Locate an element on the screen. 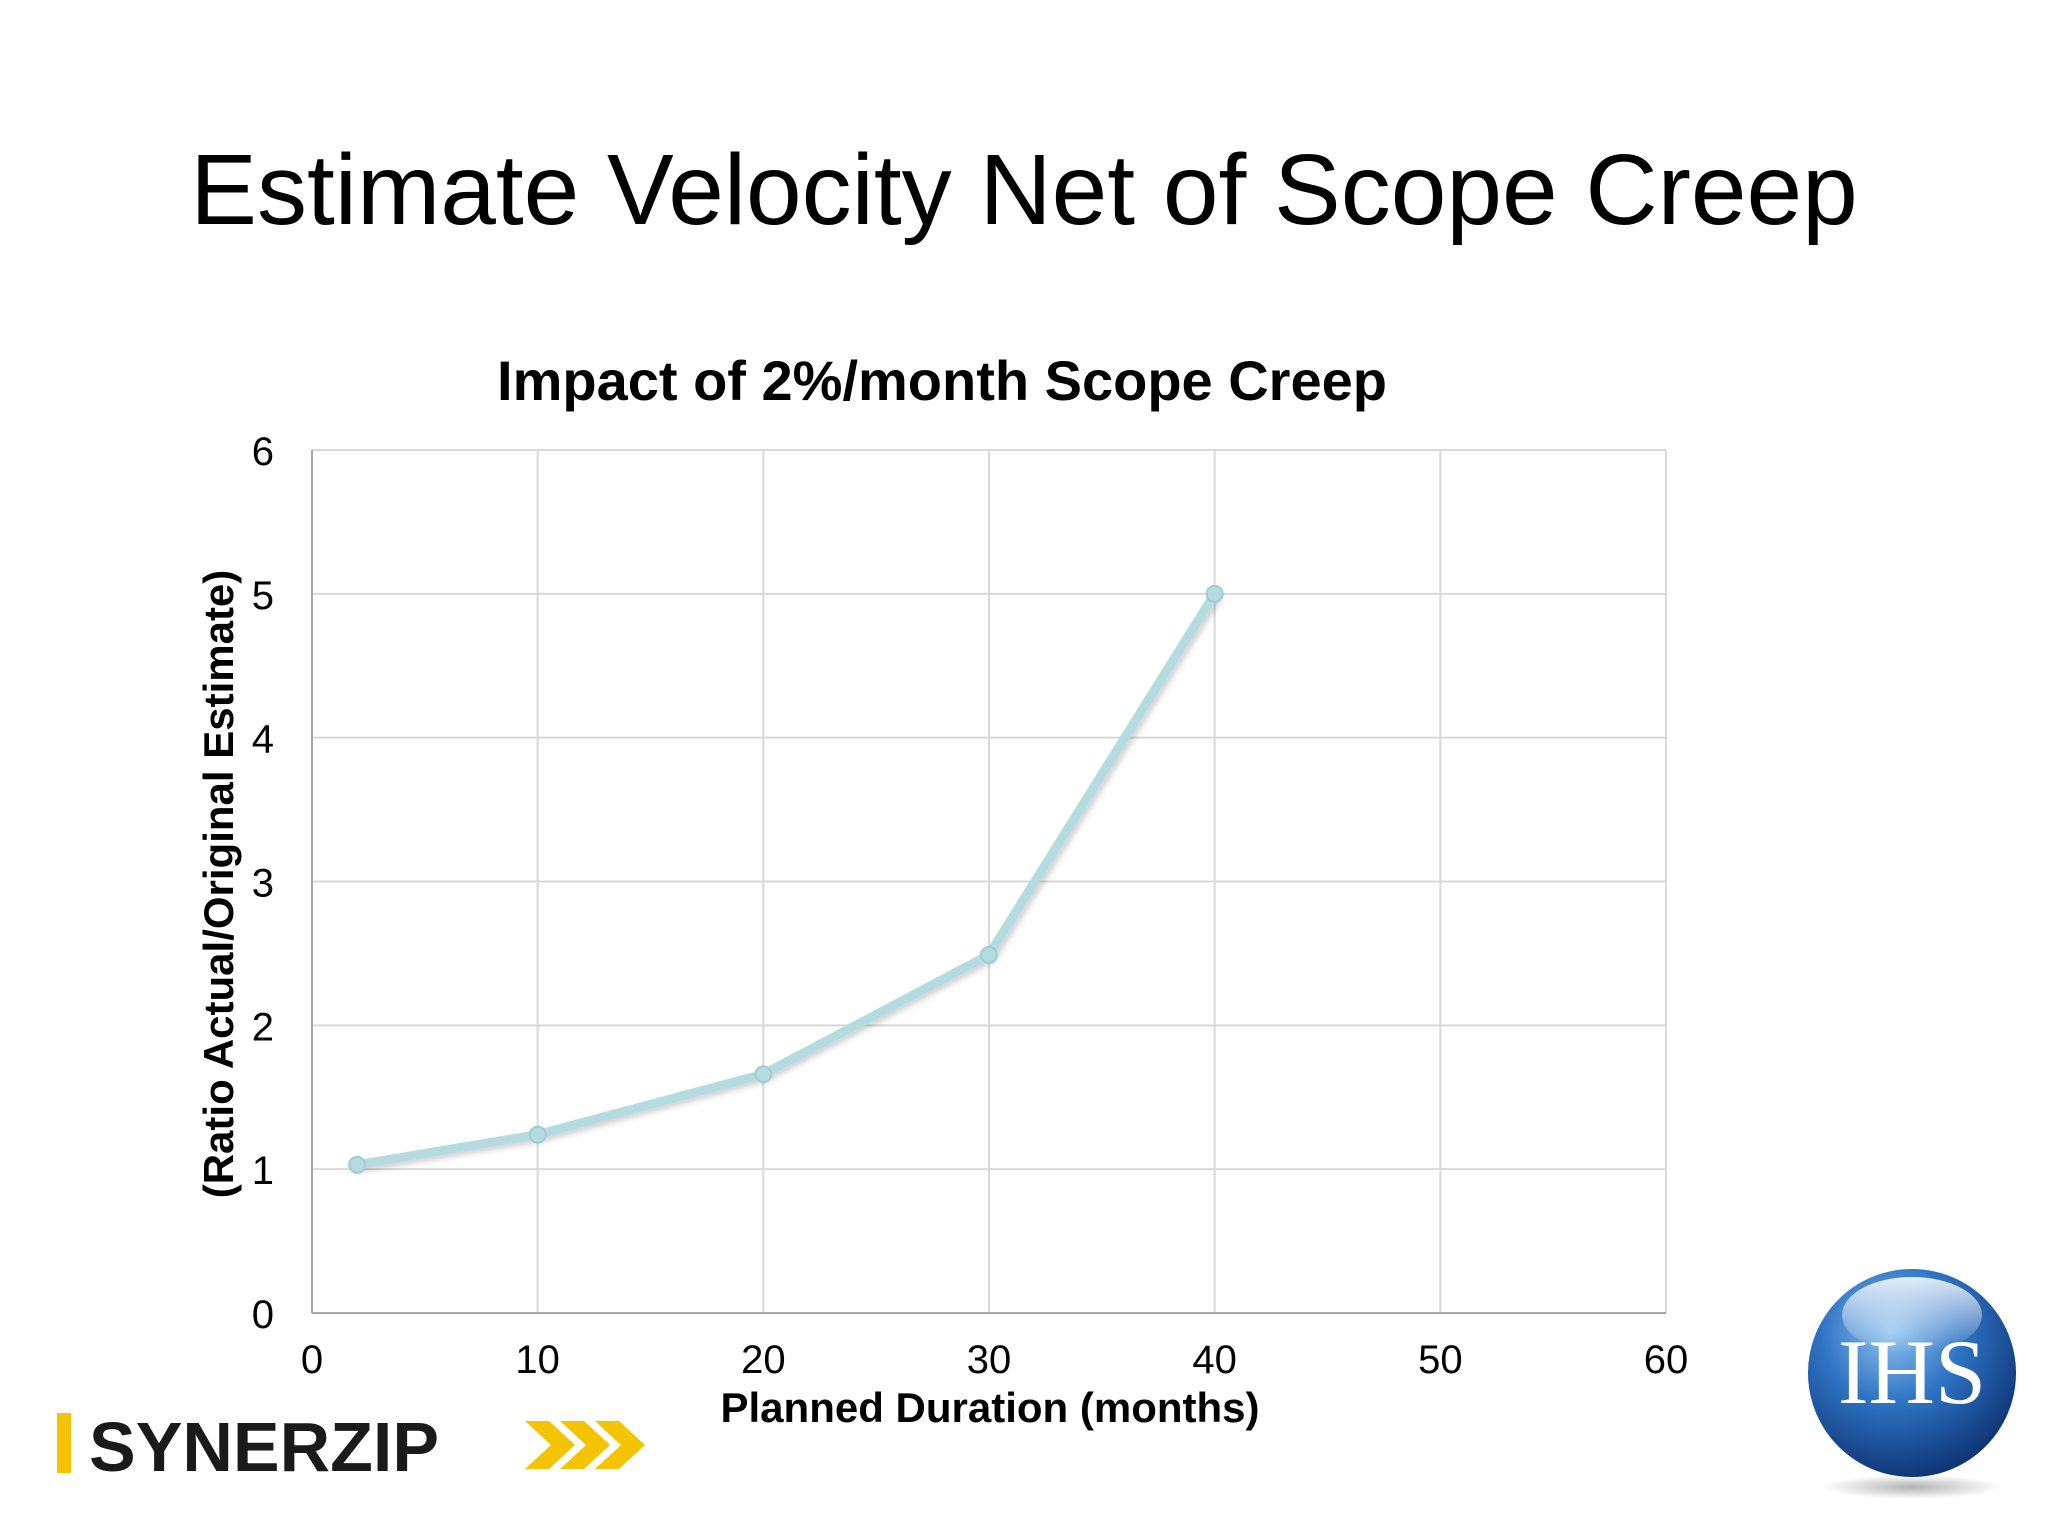  svg-text: IHS is located at coordinates (1912, 1372).